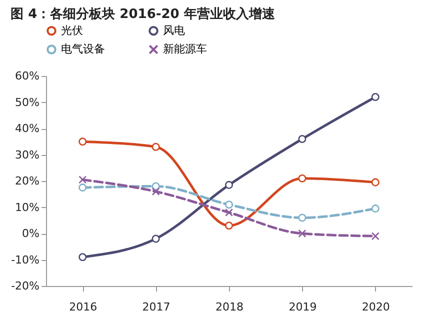  I want to click on x-tick-label: 2017, so click(156, 307).